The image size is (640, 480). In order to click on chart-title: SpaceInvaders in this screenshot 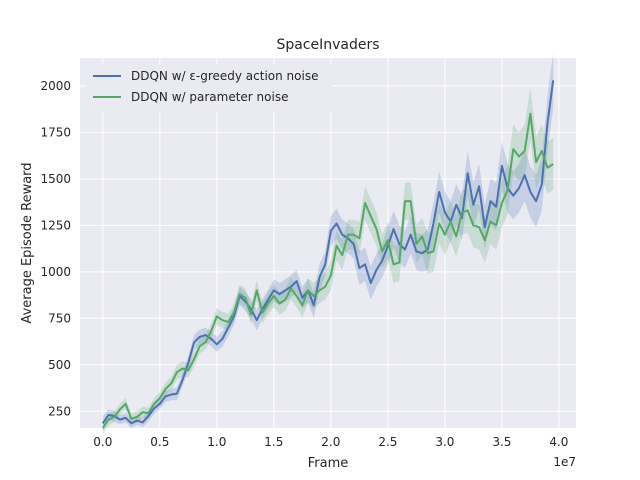, I will do `click(327, 45)`.